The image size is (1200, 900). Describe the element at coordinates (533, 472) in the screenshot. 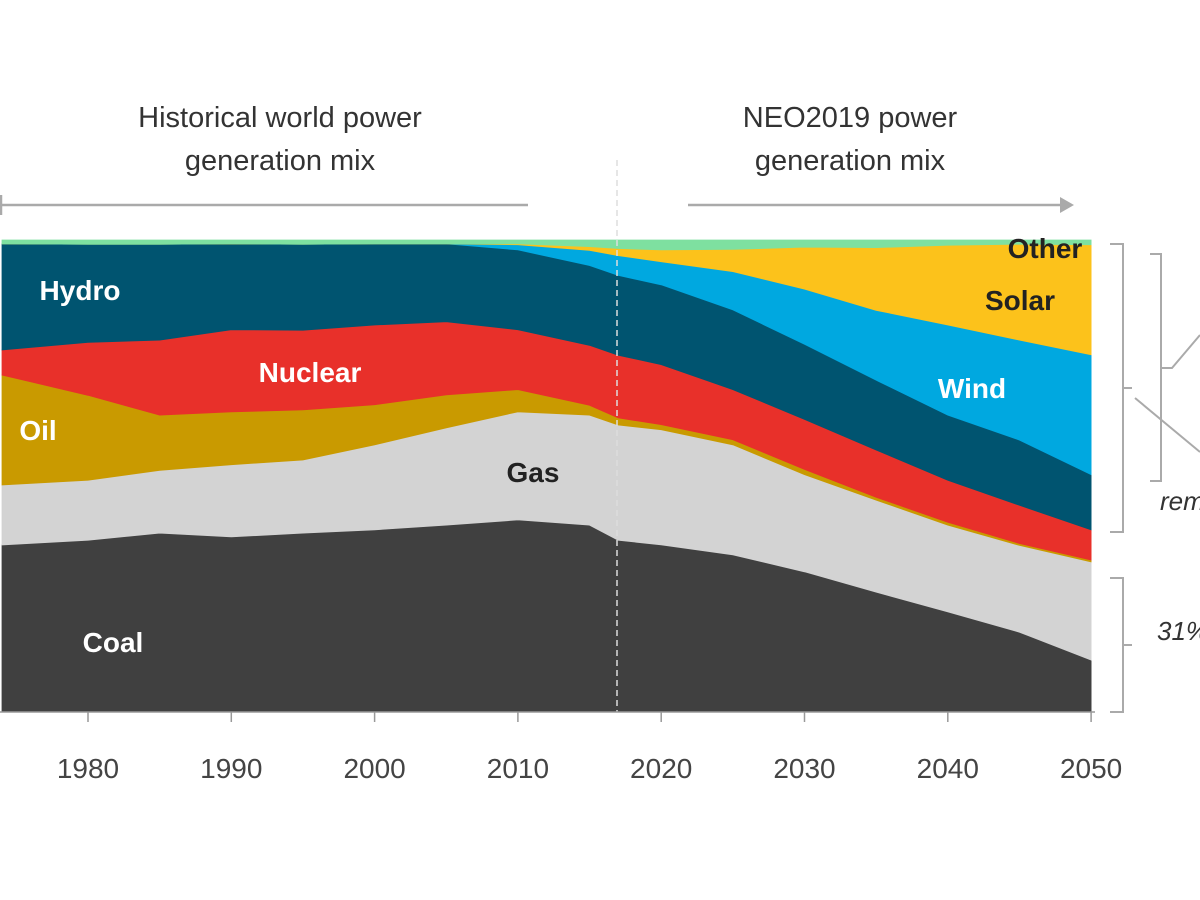

I see `label-gas: Gas` at that location.